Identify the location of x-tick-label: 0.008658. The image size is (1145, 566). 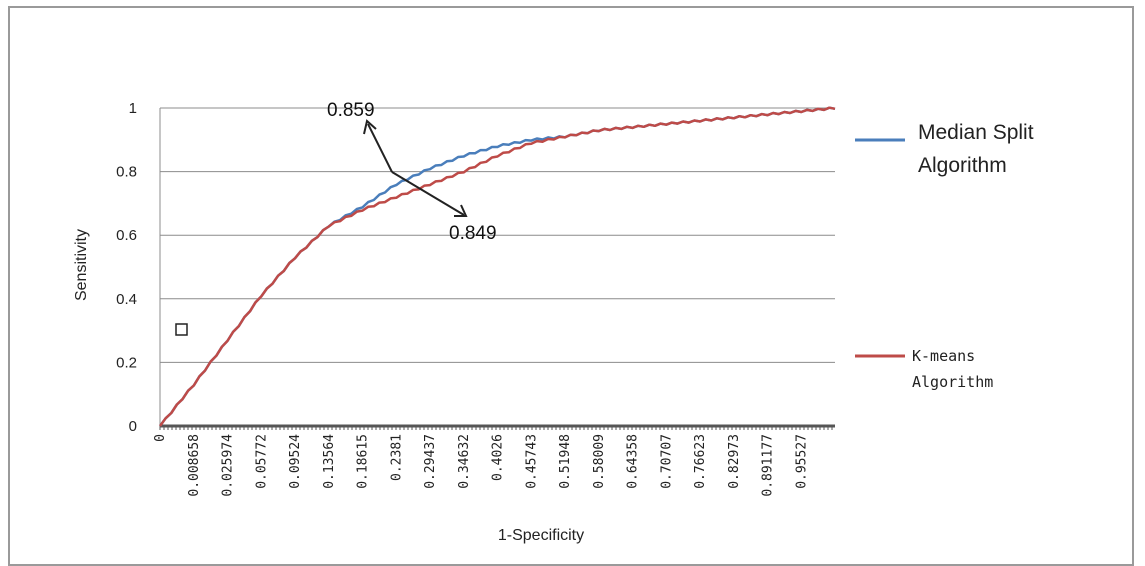
(194, 465).